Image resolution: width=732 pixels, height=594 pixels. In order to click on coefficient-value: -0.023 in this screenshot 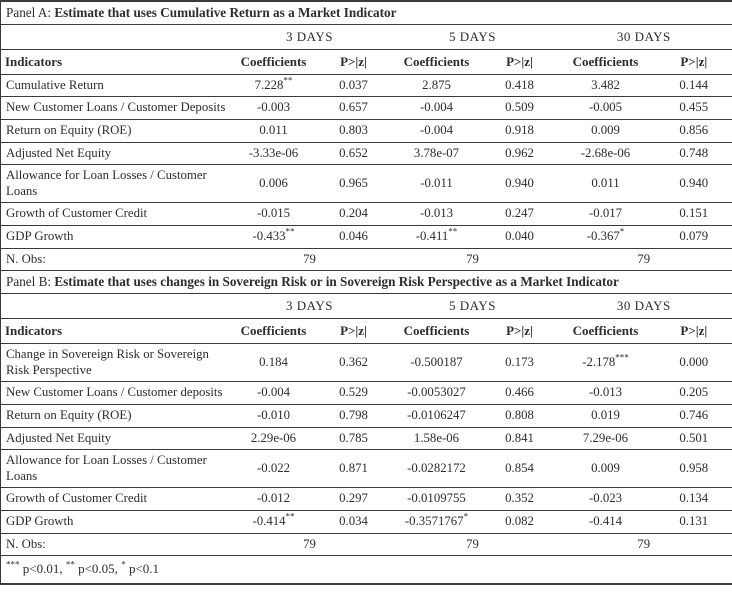, I will do `click(605, 499)`.